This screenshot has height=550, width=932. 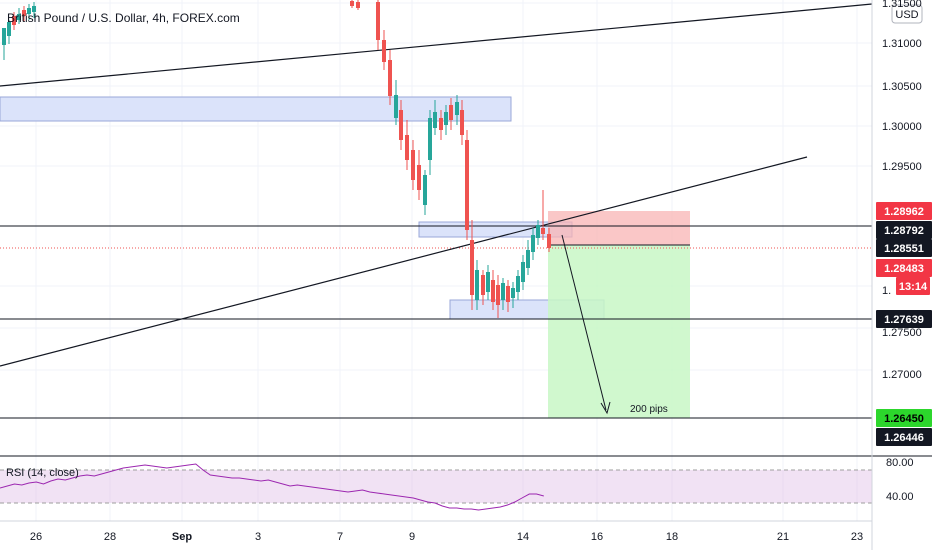 I want to click on price-label-2: 1.31000, so click(x=902, y=44).